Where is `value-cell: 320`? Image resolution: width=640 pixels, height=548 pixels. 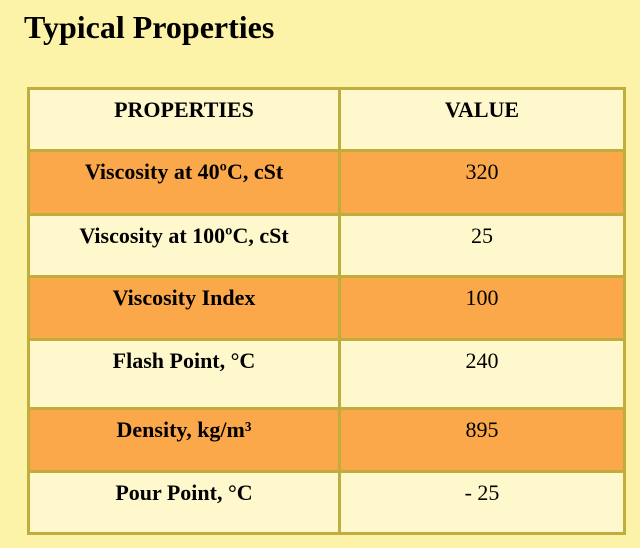 value-cell: 320 is located at coordinates (482, 184).